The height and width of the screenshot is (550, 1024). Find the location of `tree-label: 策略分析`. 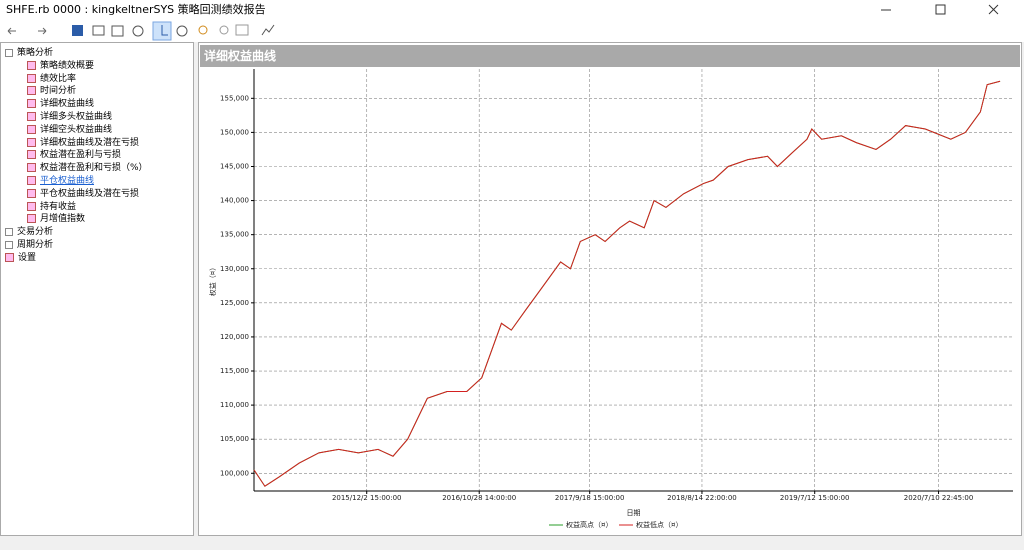

tree-label: 策略分析 is located at coordinates (35, 53).